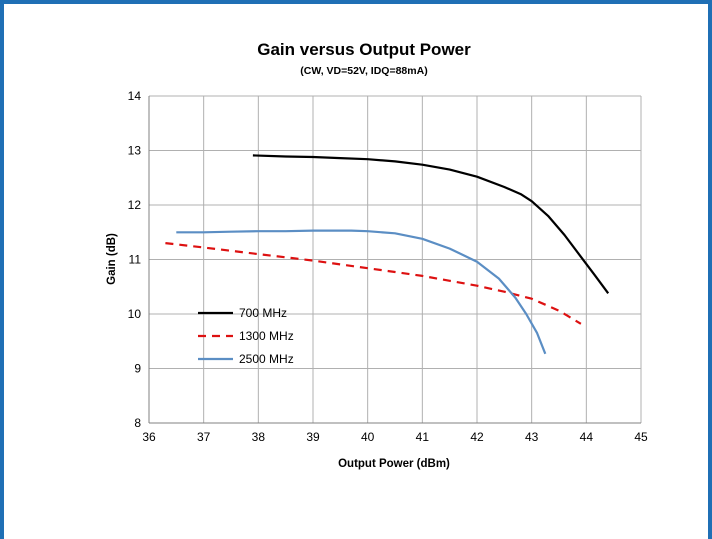 This screenshot has width=712, height=539. I want to click on legend-label: 1300 MHz, so click(266, 336).